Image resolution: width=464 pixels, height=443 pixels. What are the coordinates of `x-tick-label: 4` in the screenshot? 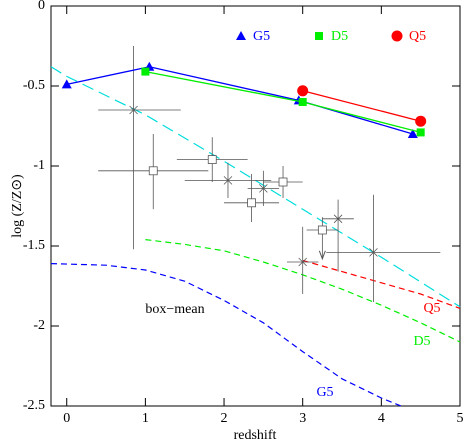 It's located at (381, 418).